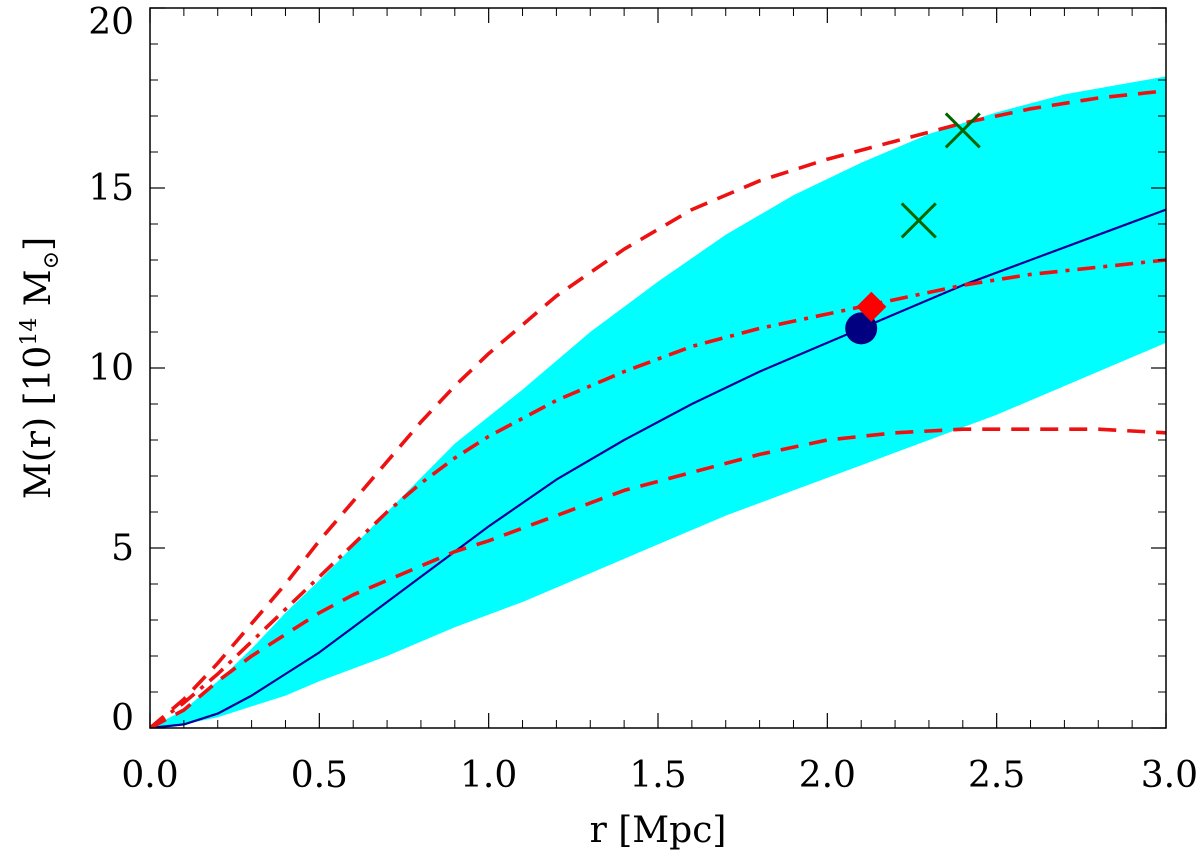  I want to click on y-axis-title-main: M(r) [10, so click(38, 422).